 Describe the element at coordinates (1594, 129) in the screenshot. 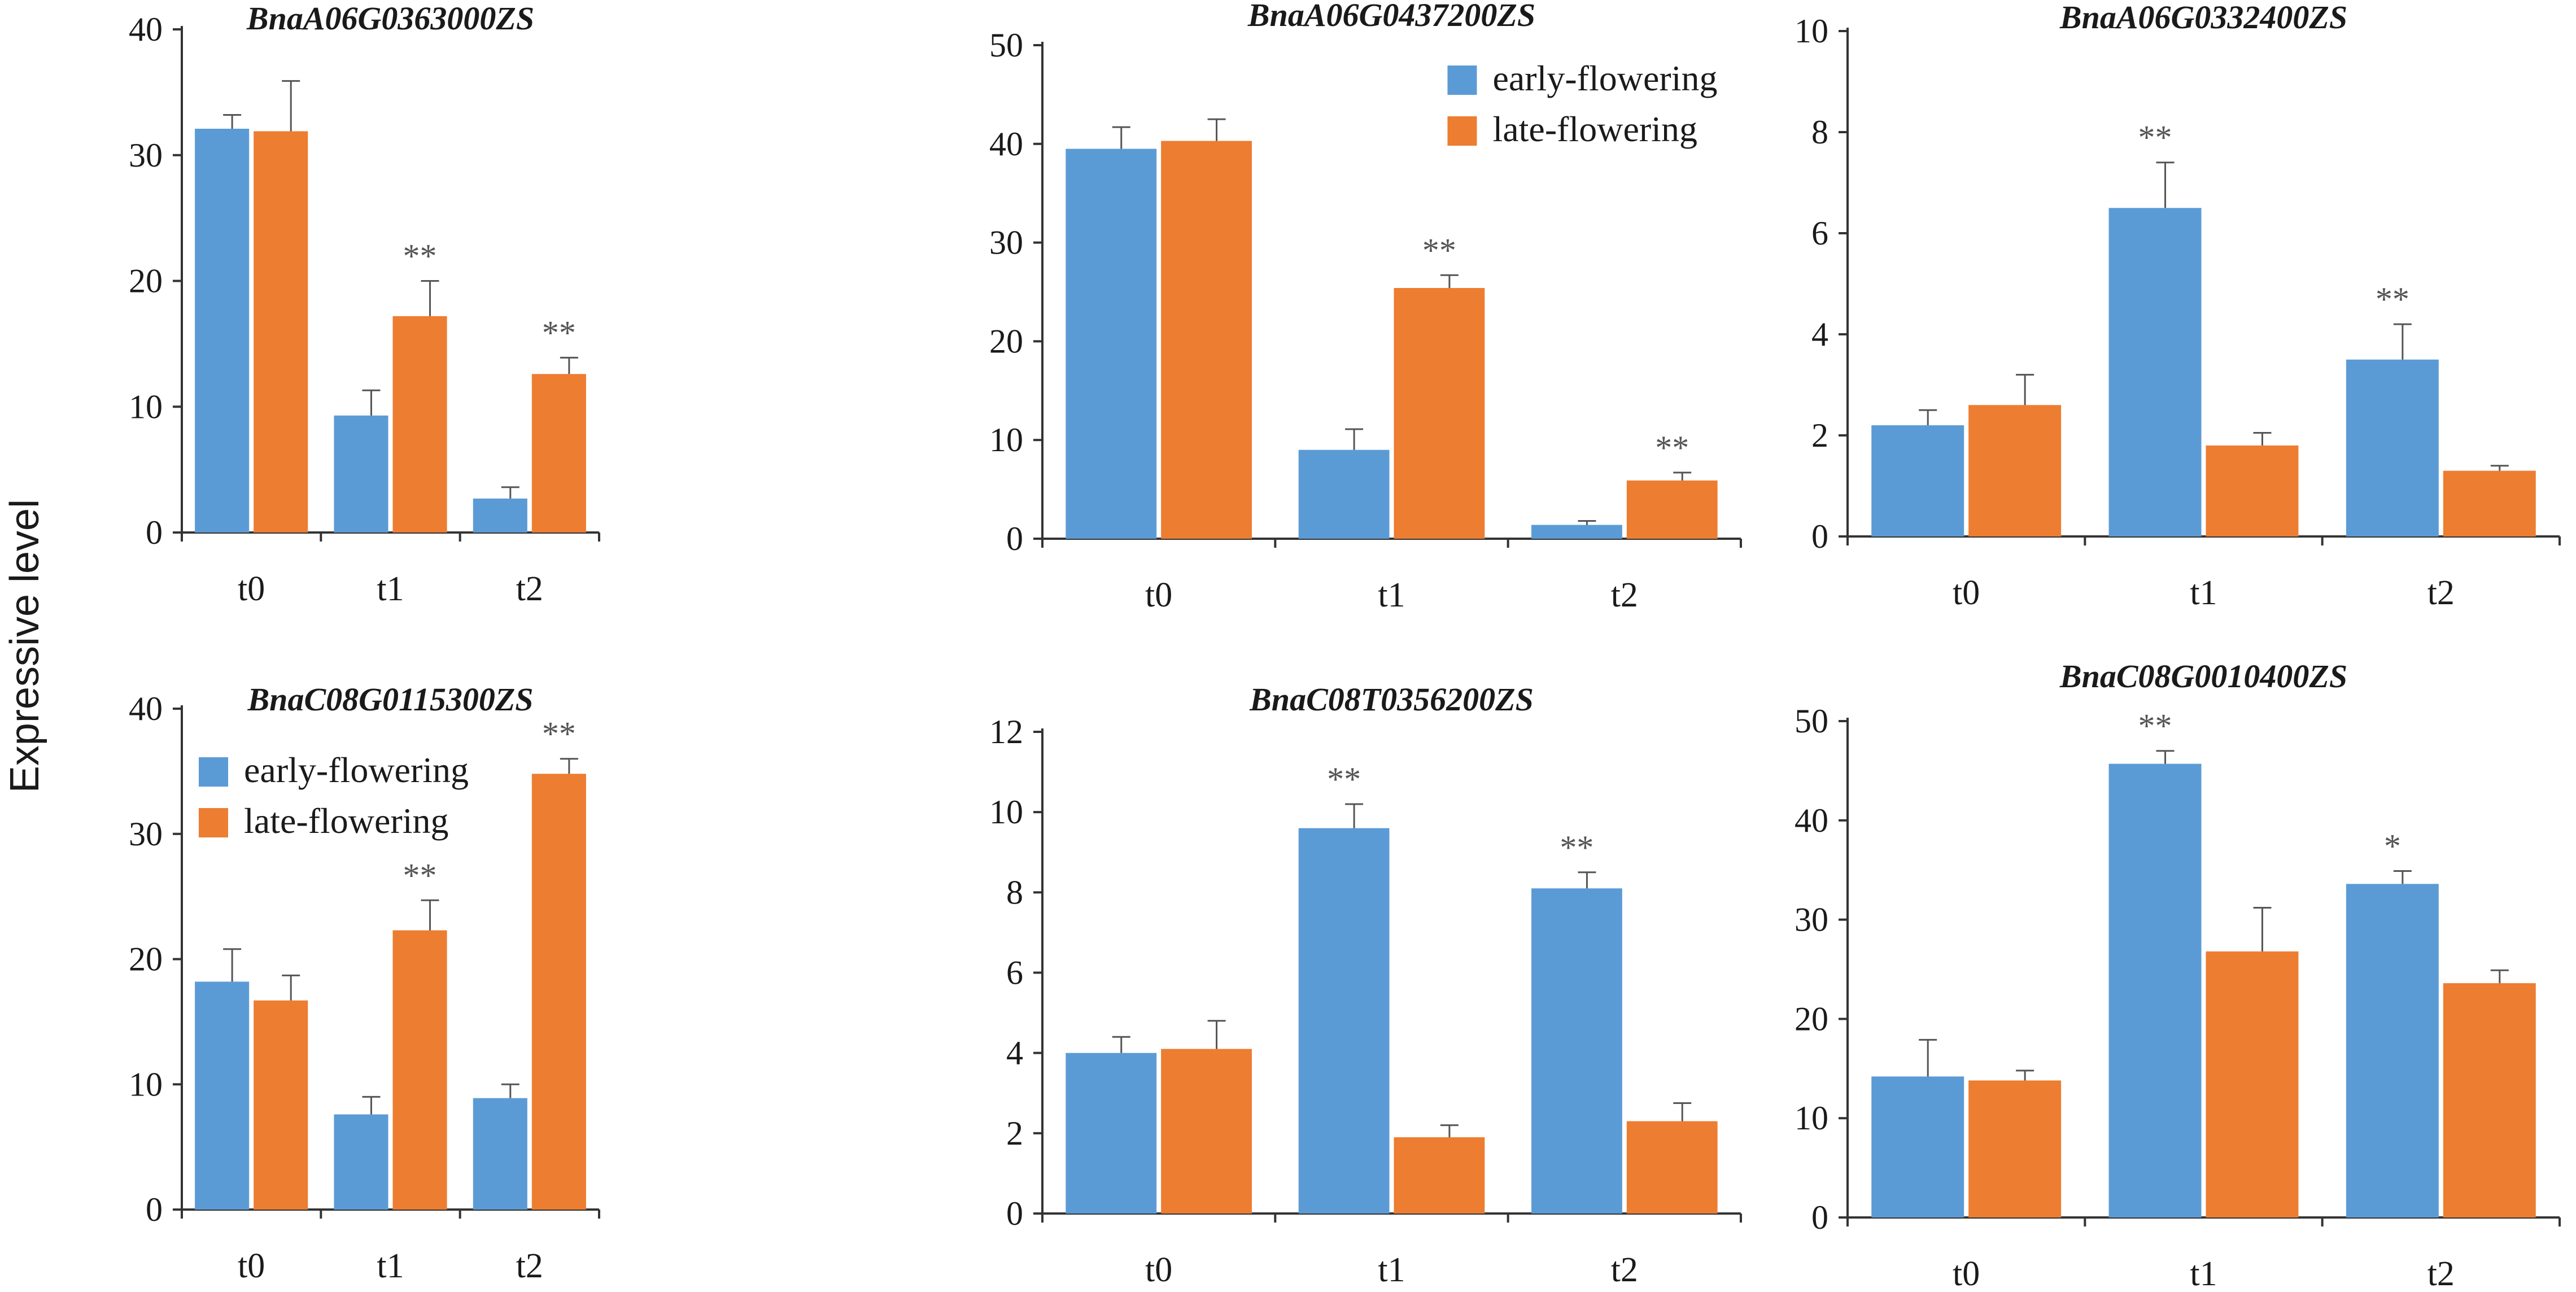

I see `legend-label-late: late-flowering` at that location.